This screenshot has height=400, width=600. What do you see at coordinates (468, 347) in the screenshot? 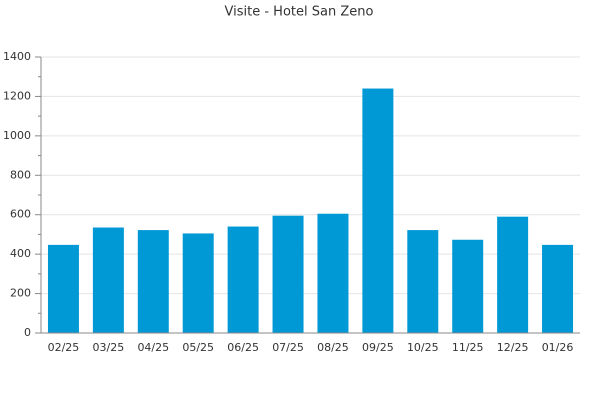
I see `x-tick-label: 11/25` at bounding box center [468, 347].